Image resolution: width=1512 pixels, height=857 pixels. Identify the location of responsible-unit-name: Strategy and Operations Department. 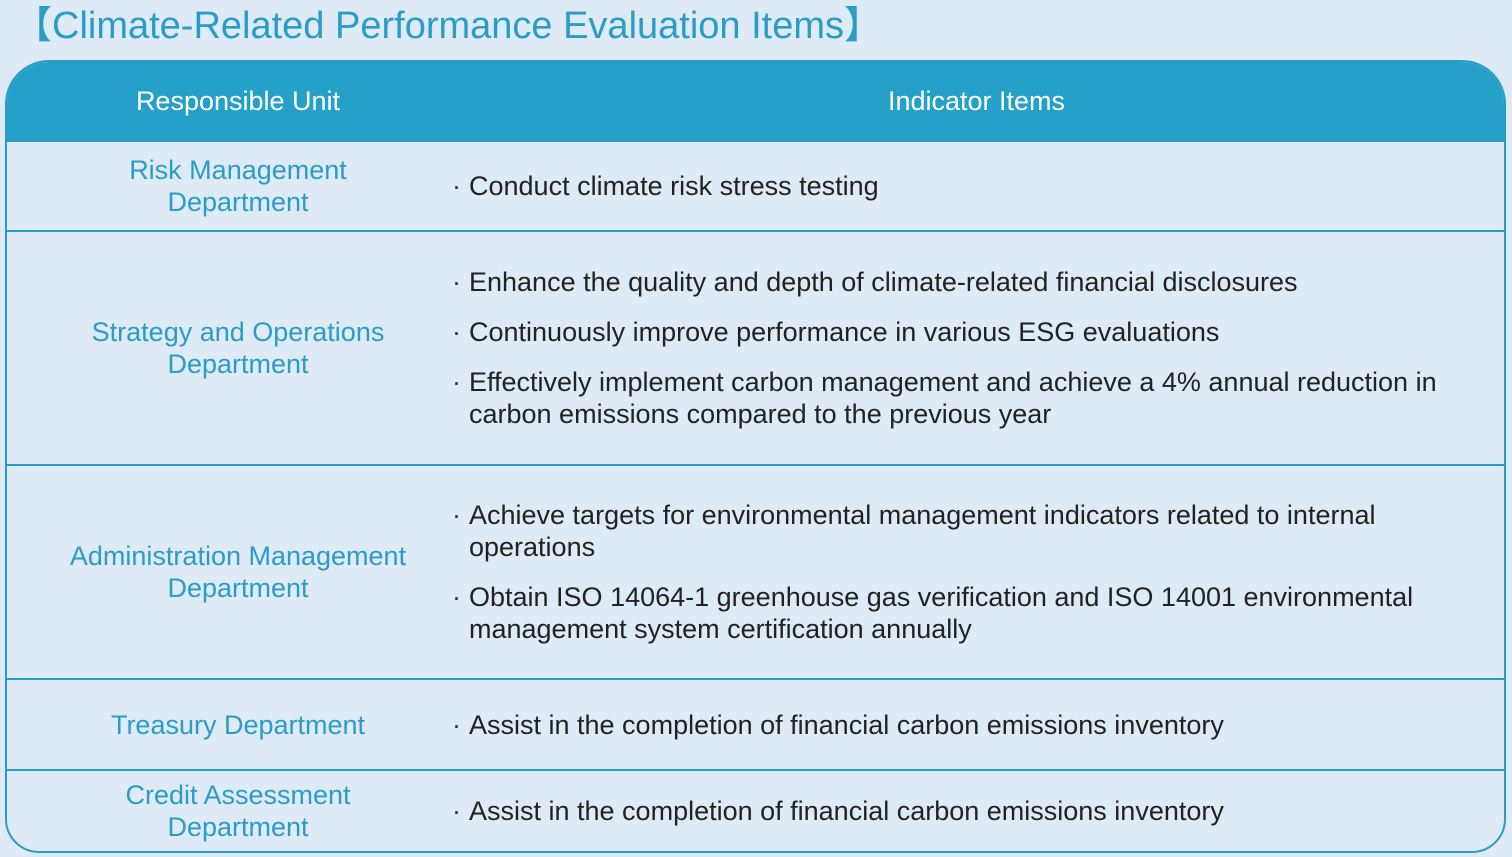
(238, 348).